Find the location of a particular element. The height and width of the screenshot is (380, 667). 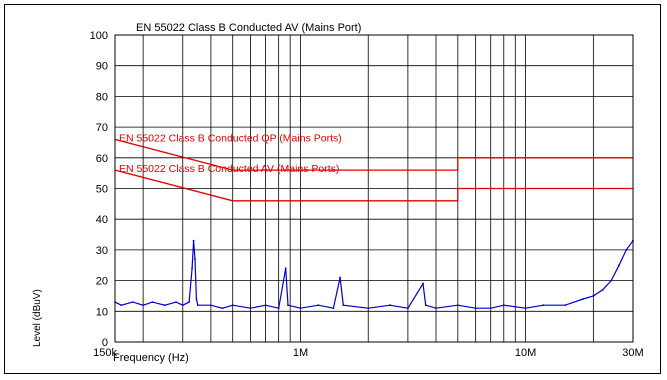

y-tick-label: 60 is located at coordinates (102, 159).